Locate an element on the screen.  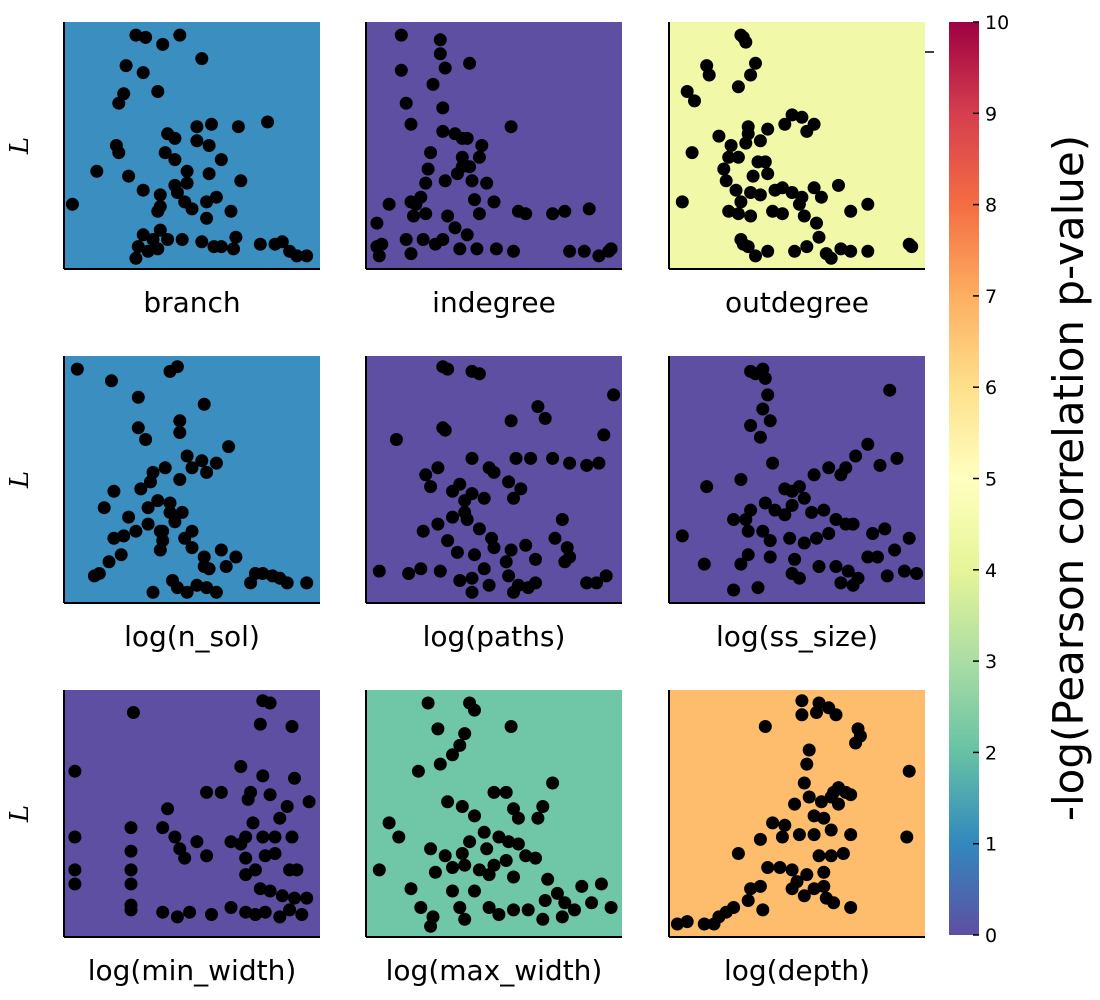
panel-9: log(depth) is located at coordinates (796, 838).